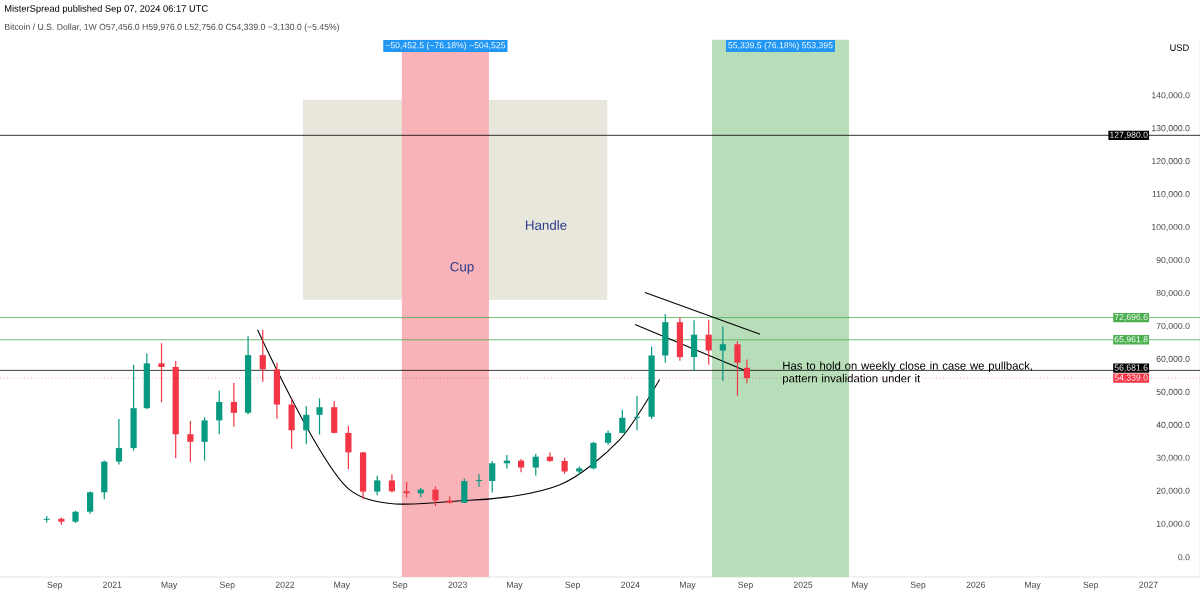 This screenshot has height=614, width=1200. Describe the element at coordinates (1173, 458) in the screenshot. I see `y-tick-label: 30,000.0` at that location.